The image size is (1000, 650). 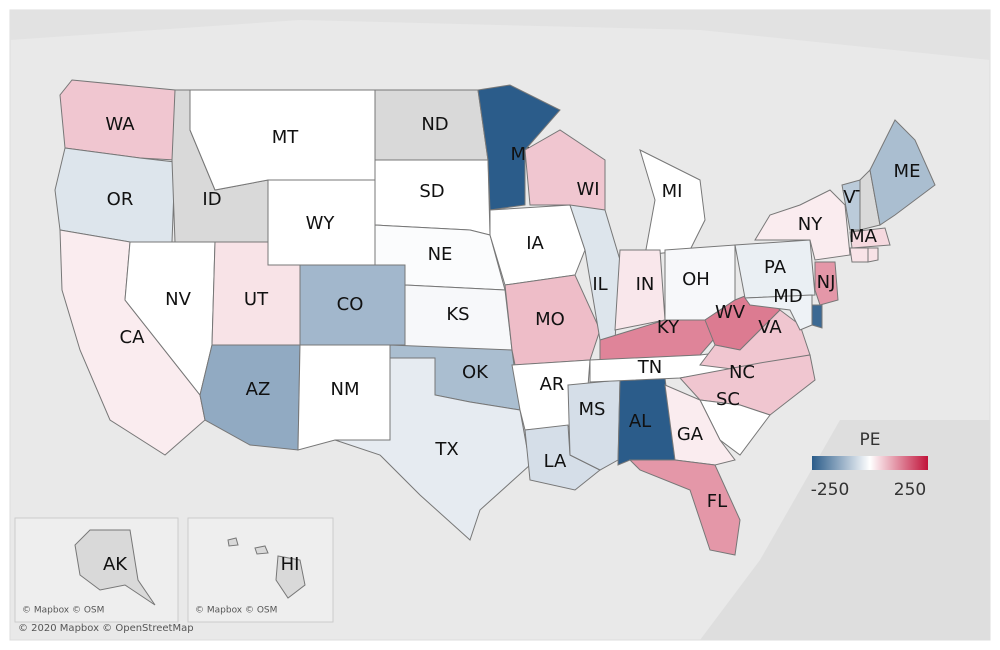 I want to click on state-label: ND, so click(x=434, y=124).